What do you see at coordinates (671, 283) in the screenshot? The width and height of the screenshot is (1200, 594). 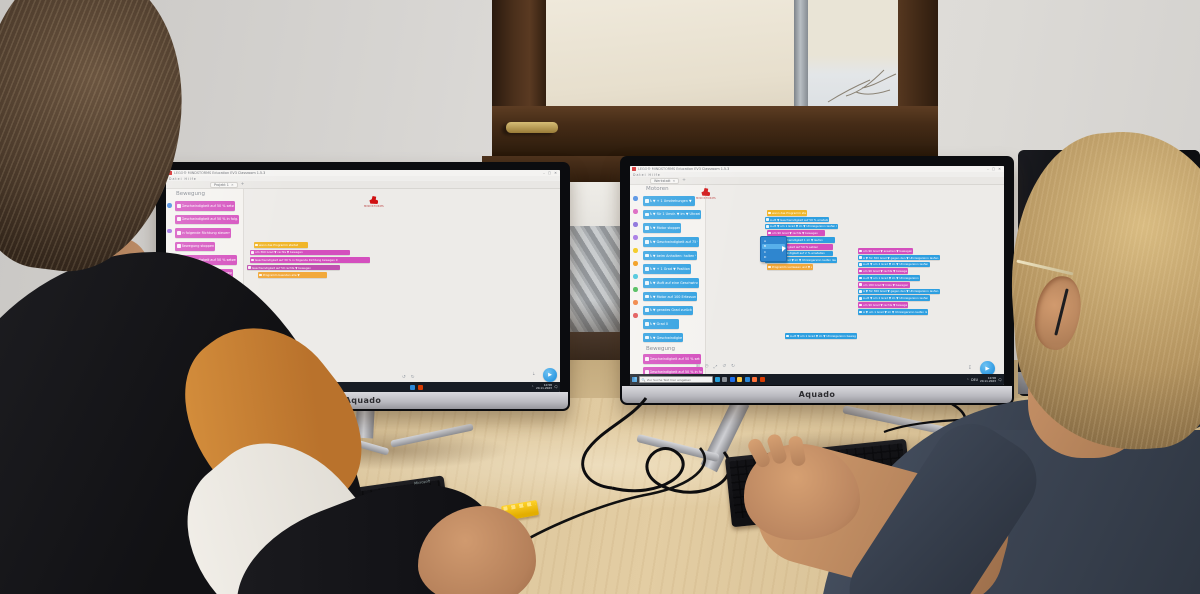 I see `palette-block: A ▼ läuft auf eine Geschwindigkeit` at bounding box center [671, 283].